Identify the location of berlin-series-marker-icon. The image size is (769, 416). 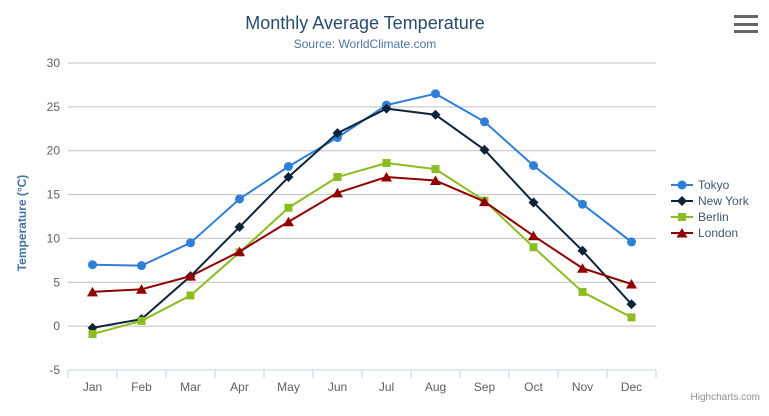
(682, 217).